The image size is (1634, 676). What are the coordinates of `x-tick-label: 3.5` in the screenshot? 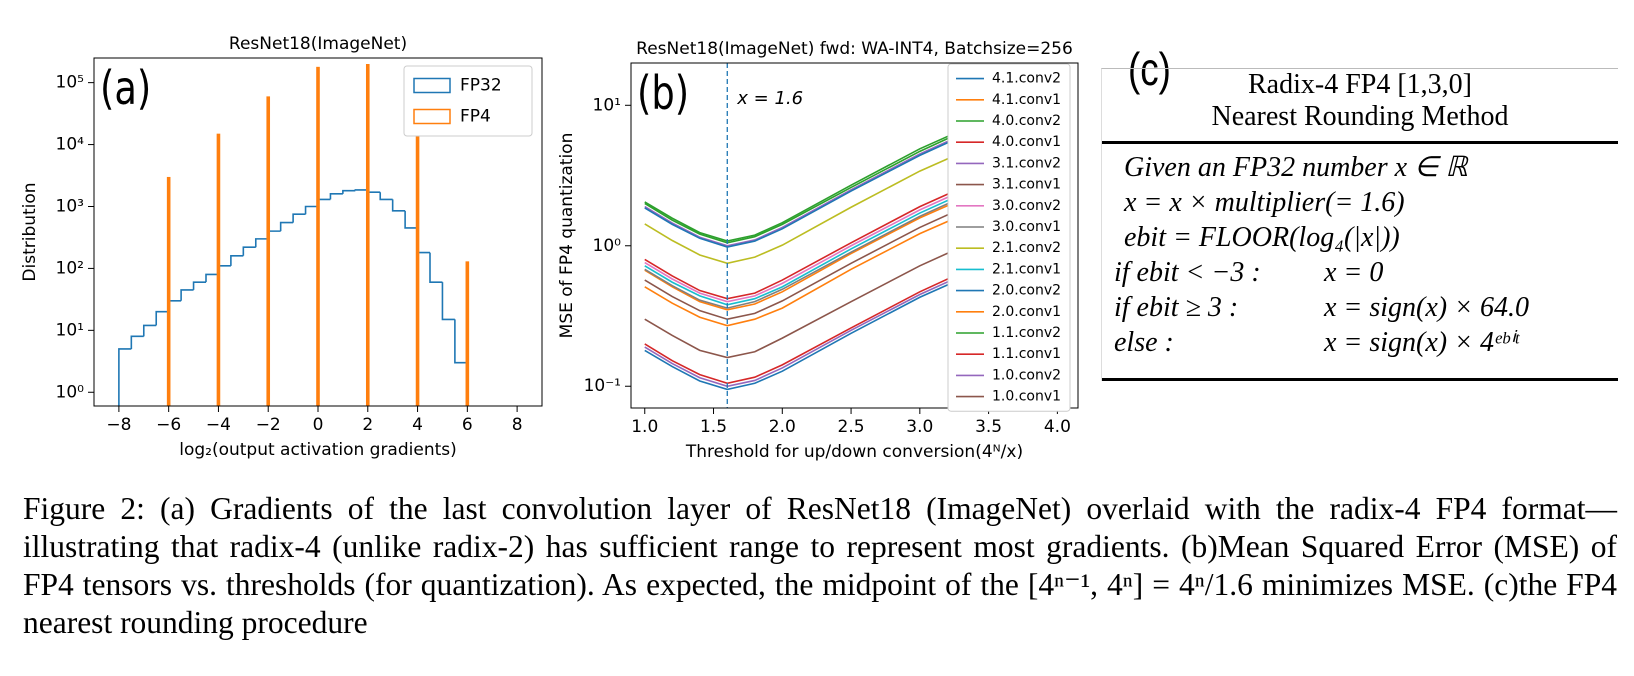 It's located at (988, 427).